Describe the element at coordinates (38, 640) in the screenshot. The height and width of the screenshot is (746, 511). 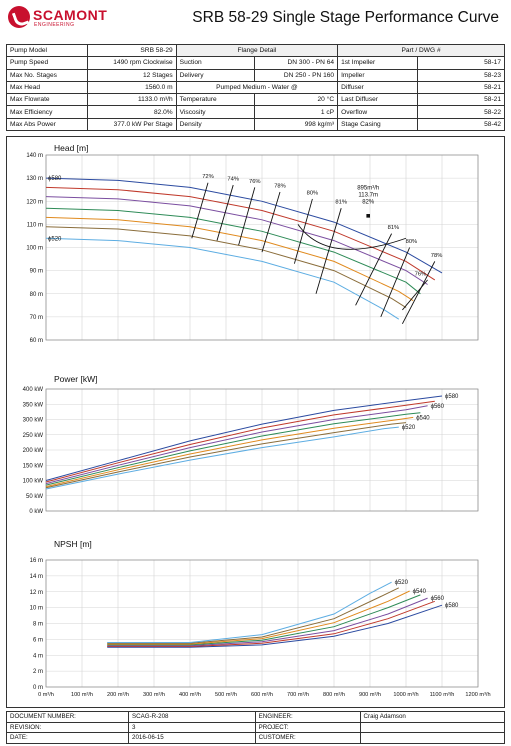
I see `y-tick-label: 6 m` at that location.